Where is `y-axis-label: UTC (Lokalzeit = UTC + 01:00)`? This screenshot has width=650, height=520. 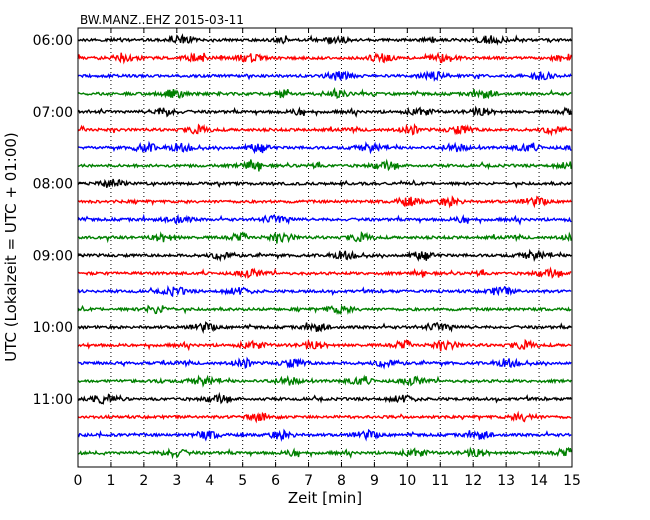 y-axis-label: UTC (Lokalzeit = UTC + 01:00) is located at coordinates (11, 247).